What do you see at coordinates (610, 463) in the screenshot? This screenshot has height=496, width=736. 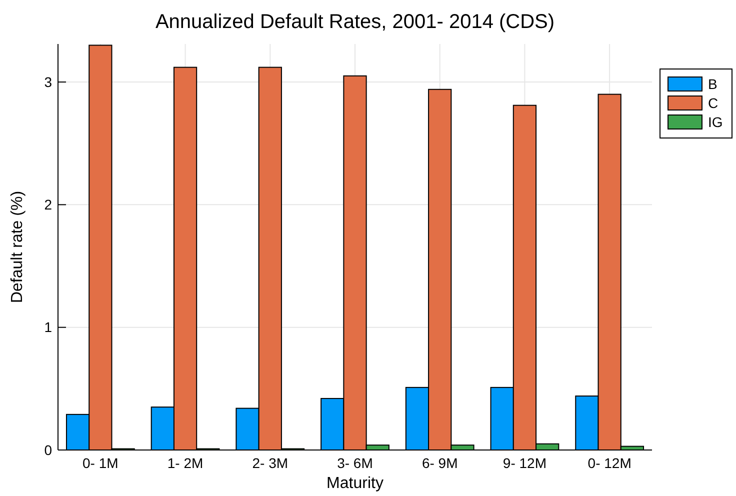 I see `x-tick-label: 0- 12M` at bounding box center [610, 463].